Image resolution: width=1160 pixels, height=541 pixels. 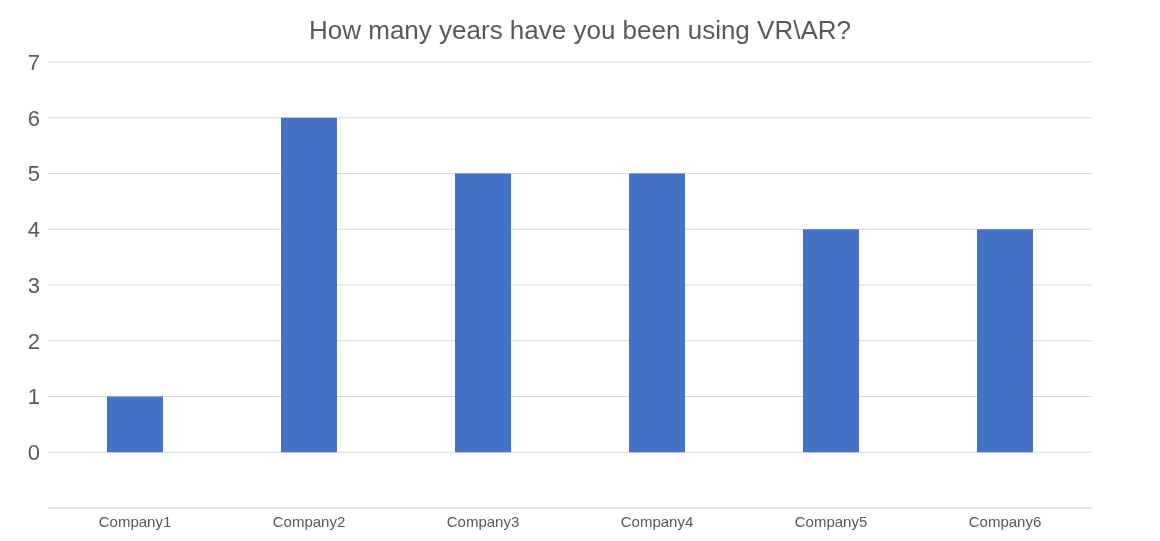 What do you see at coordinates (33, 453) in the screenshot?
I see `y-tick-label: 0` at bounding box center [33, 453].